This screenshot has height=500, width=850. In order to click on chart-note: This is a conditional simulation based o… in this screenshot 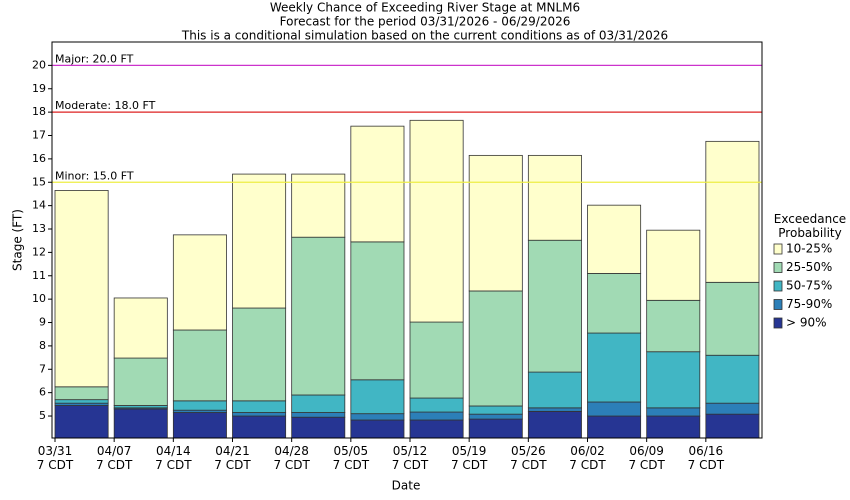, I will do `click(424, 36)`.